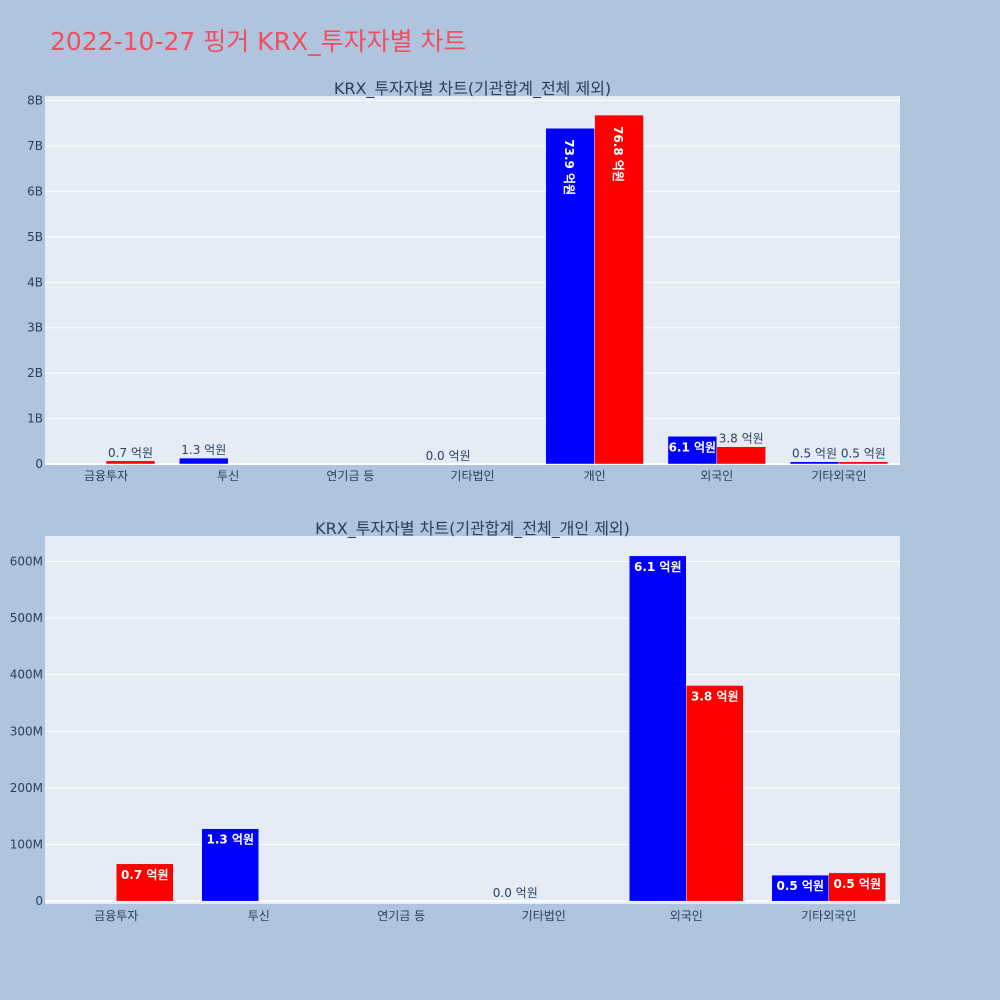 Image resolution: width=1000 pixels, height=1000 pixels. I want to click on y-tick-label: 1B, so click(35, 419).